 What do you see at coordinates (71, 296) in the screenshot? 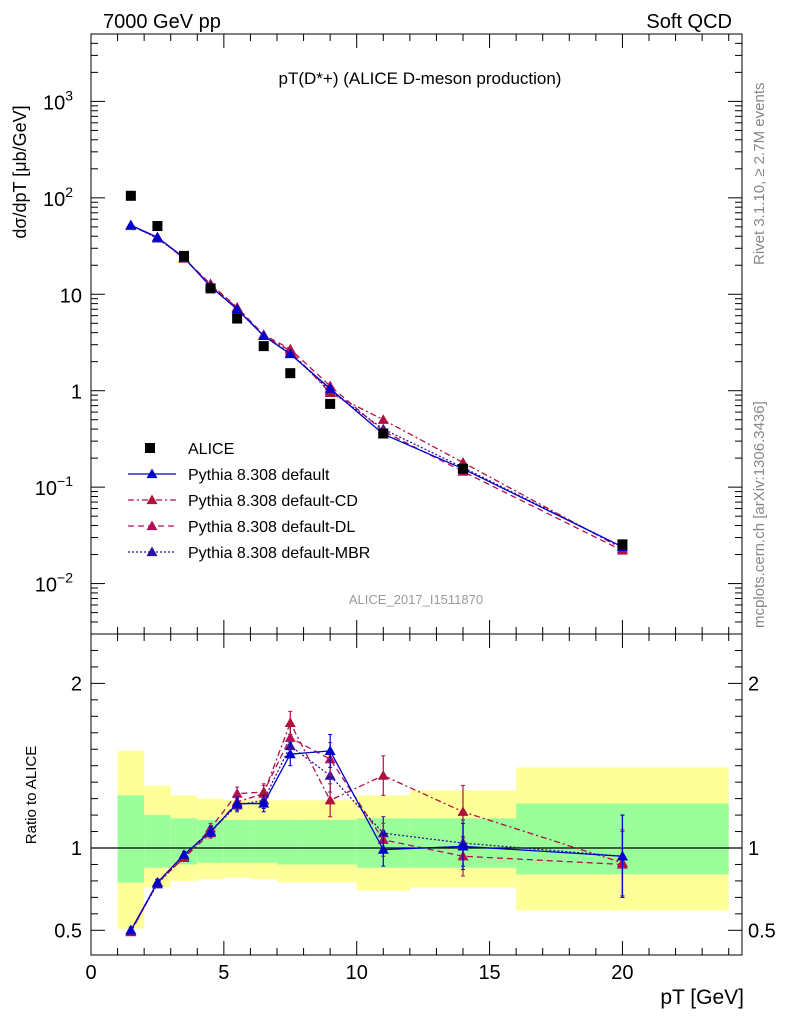
I see `main-ytick-label-3: 10` at bounding box center [71, 296].